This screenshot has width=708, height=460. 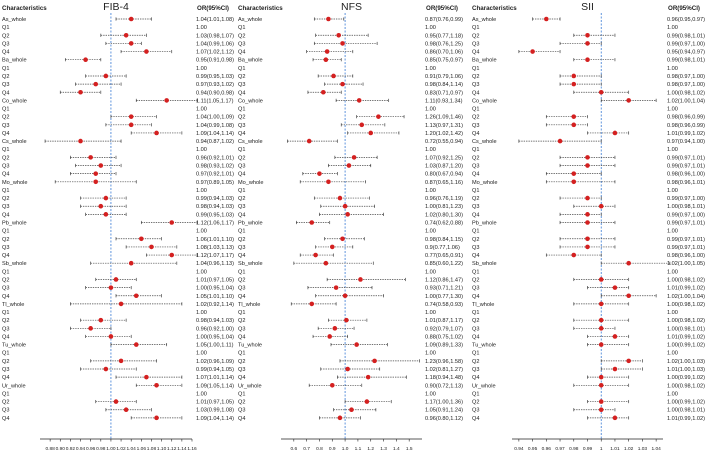 I want to click on row-or-value: 0.98(0.96,1.01), so click(x=686, y=183).